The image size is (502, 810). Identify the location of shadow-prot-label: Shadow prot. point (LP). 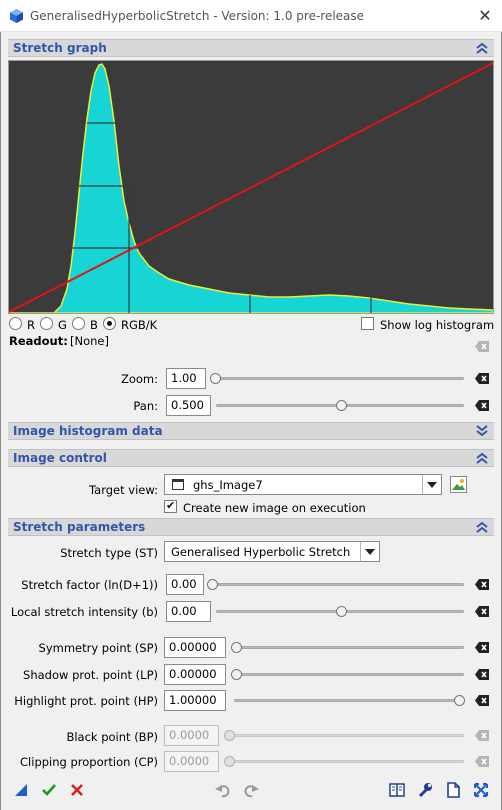
(90, 675).